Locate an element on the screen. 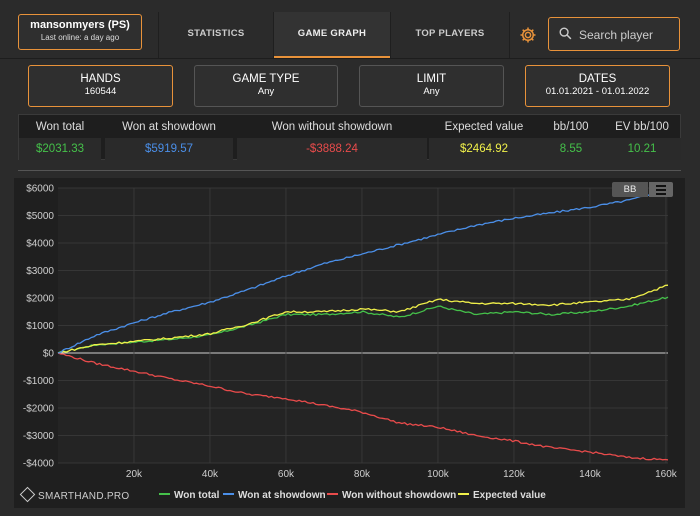 The height and width of the screenshot is (516, 700). filter-limit: LIMIT Any is located at coordinates (431, 86).